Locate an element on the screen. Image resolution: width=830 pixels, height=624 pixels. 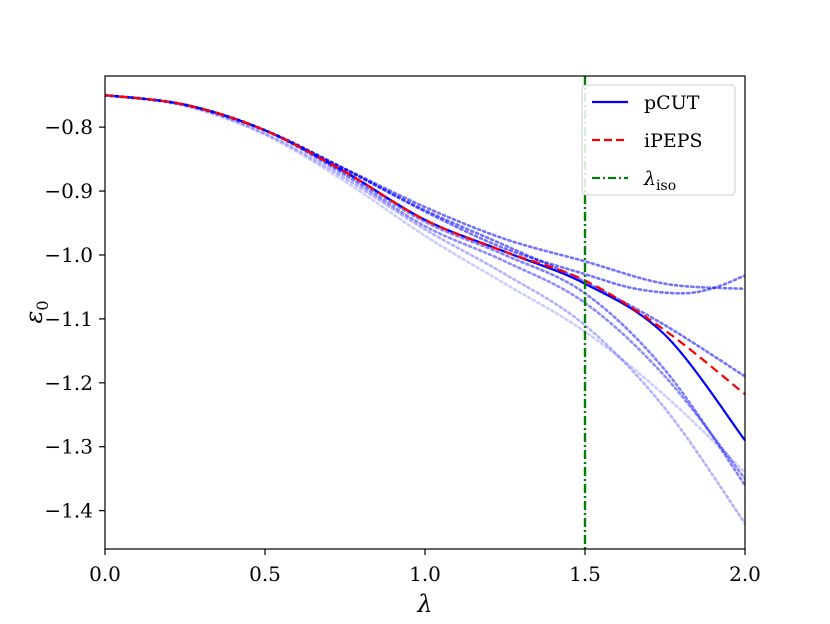
y-tick-label: −0.9 is located at coordinates (68, 191).